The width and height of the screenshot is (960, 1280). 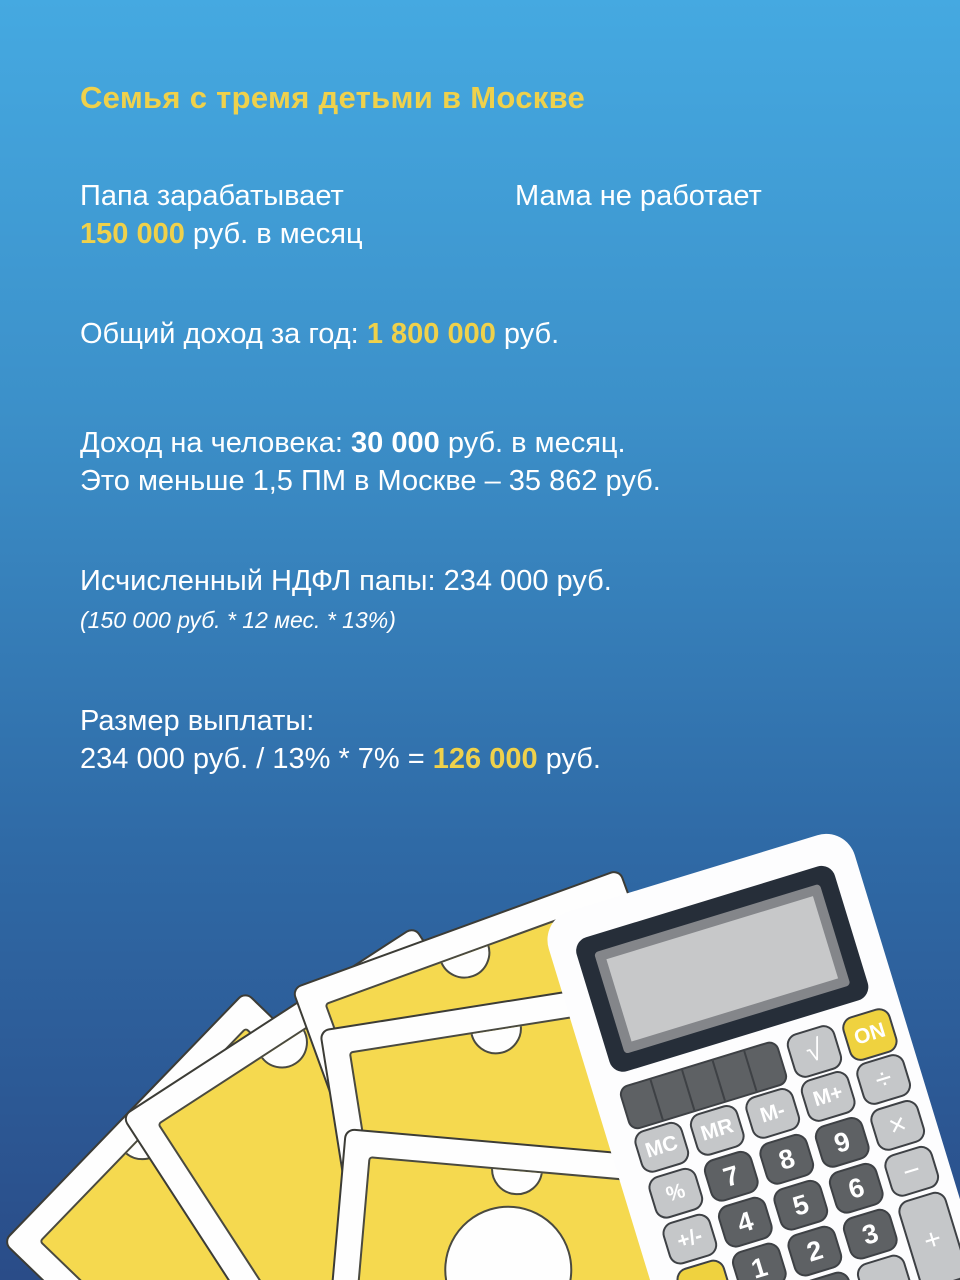 What do you see at coordinates (638, 196) in the screenshot?
I see `mom-status-text: Мама не работает` at bounding box center [638, 196].